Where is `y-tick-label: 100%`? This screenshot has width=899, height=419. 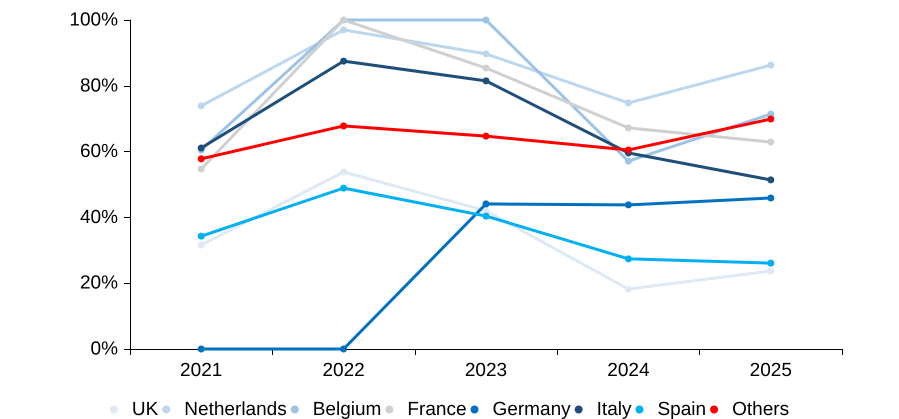
y-tick-label: 100% is located at coordinates (93, 20).